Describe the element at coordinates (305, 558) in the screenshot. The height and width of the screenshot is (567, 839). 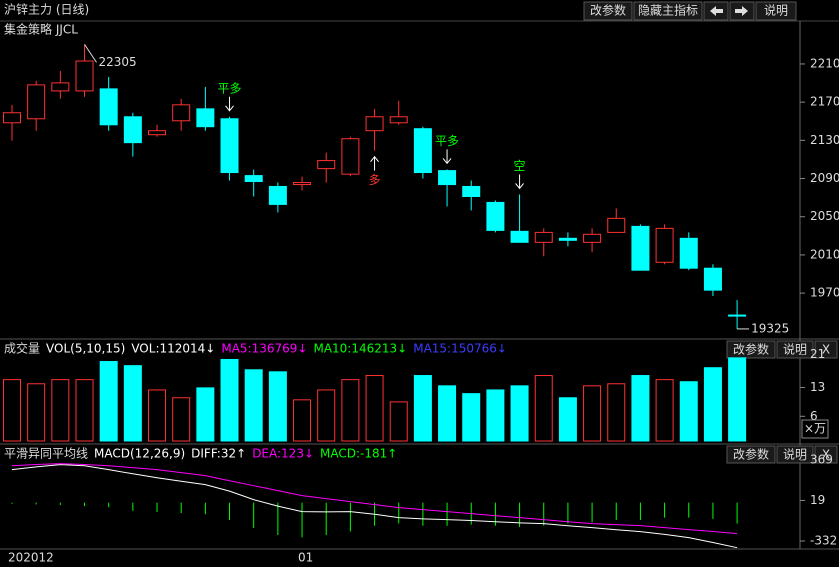
I see `x-tick-label: 01` at that location.